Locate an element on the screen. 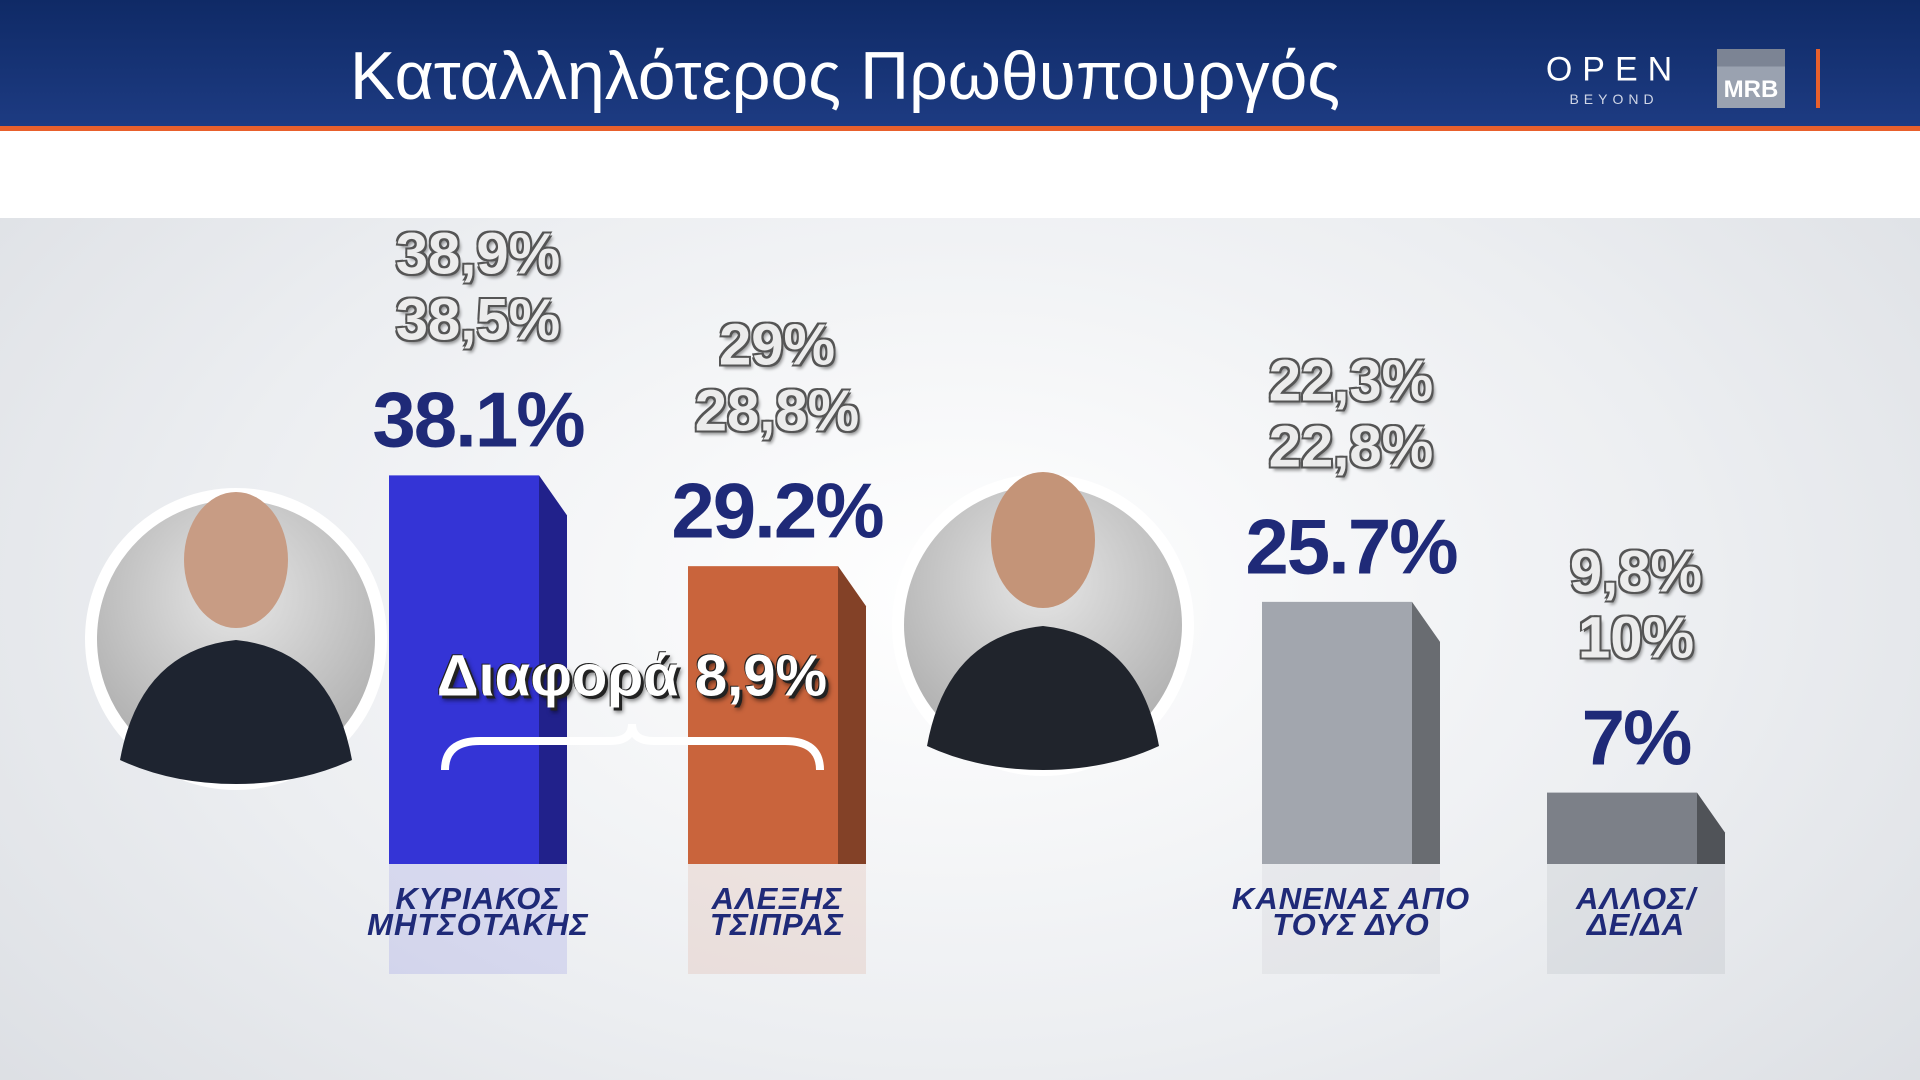  value-label: 7% is located at coordinates (1637, 737).